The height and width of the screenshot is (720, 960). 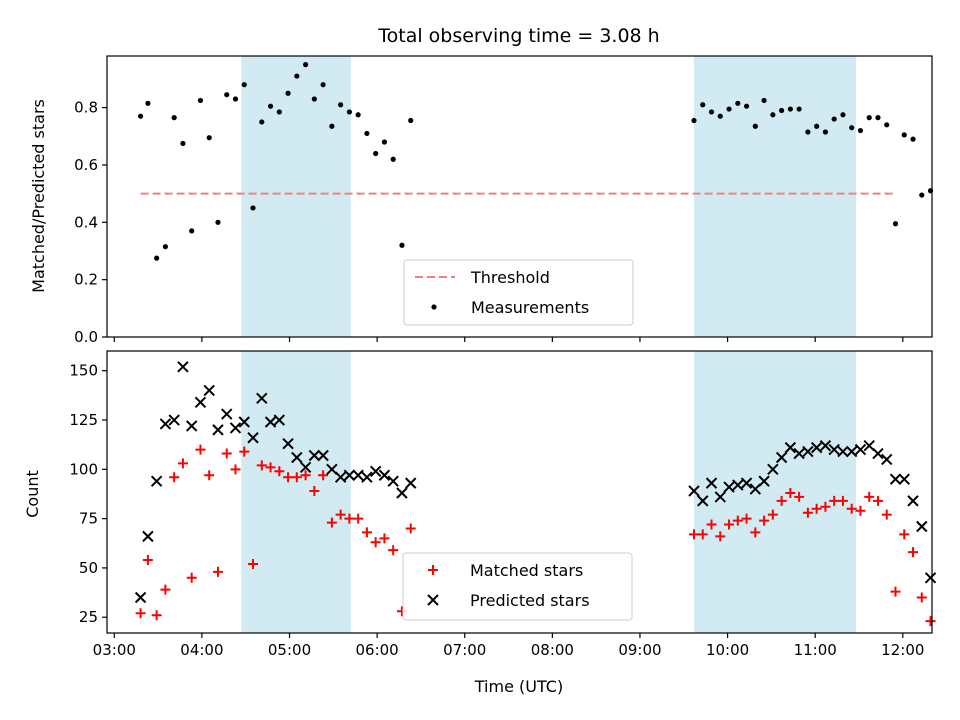 I want to click on x-axis-label: Time (UTC), so click(x=518, y=686).